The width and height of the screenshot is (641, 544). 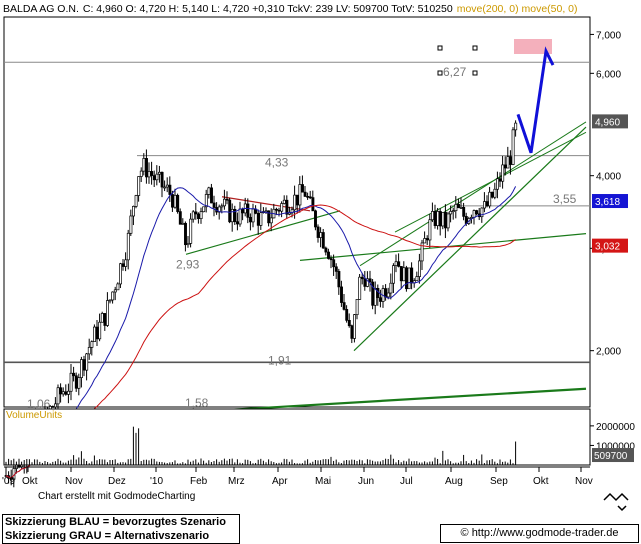 What do you see at coordinates (517, 9) in the screenshot?
I see `ma-legend: move(200, 0) move(50, 0)` at bounding box center [517, 9].